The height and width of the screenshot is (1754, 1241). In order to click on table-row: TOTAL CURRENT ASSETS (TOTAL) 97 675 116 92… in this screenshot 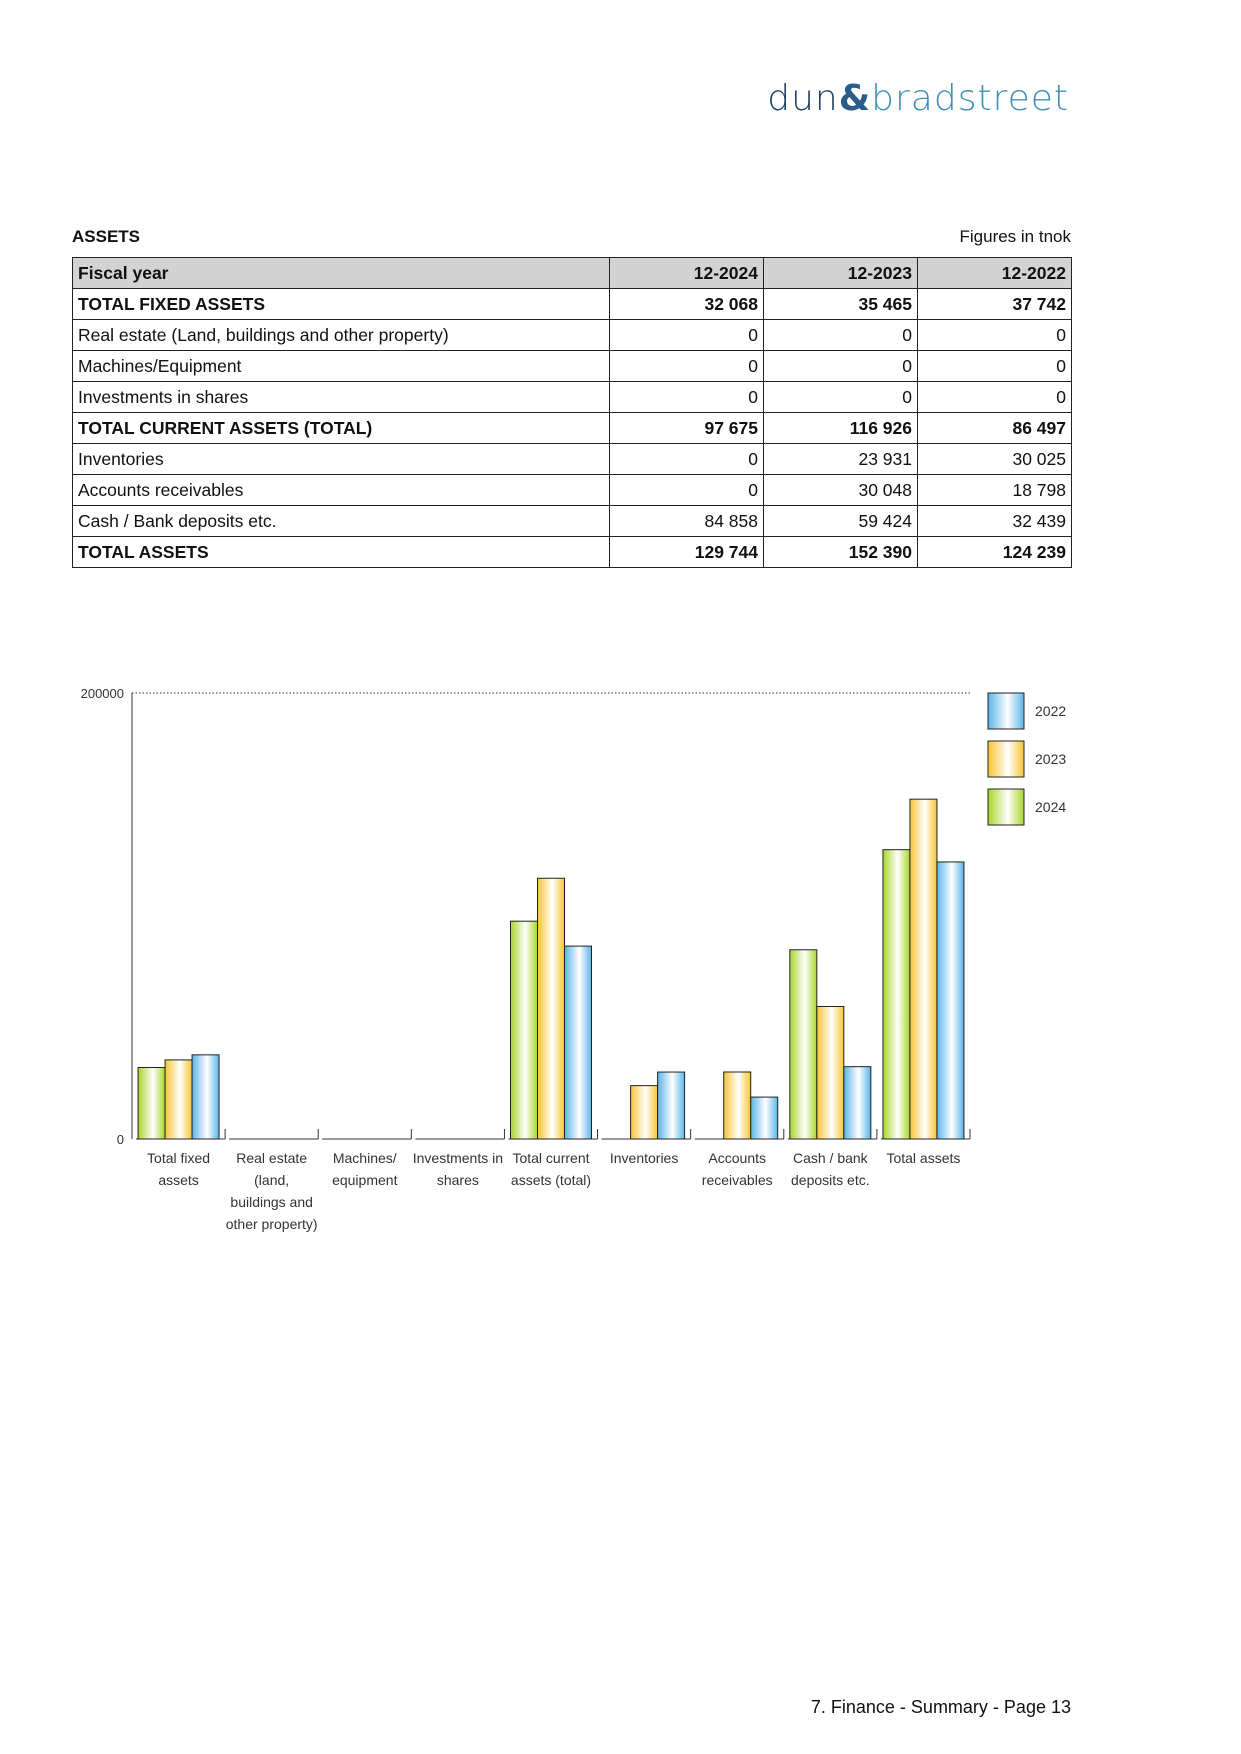, I will do `click(572, 428)`.